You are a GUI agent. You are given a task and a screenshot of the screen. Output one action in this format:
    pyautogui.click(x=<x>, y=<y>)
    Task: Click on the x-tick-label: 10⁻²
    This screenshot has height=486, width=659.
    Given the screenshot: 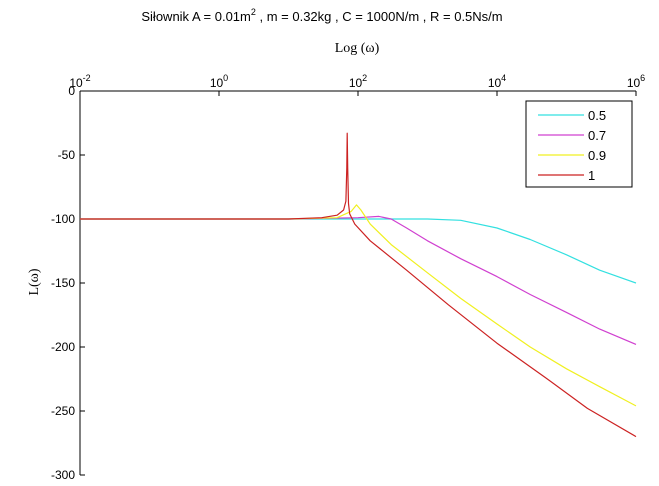 What is the action you would take?
    pyautogui.click(x=79, y=81)
    